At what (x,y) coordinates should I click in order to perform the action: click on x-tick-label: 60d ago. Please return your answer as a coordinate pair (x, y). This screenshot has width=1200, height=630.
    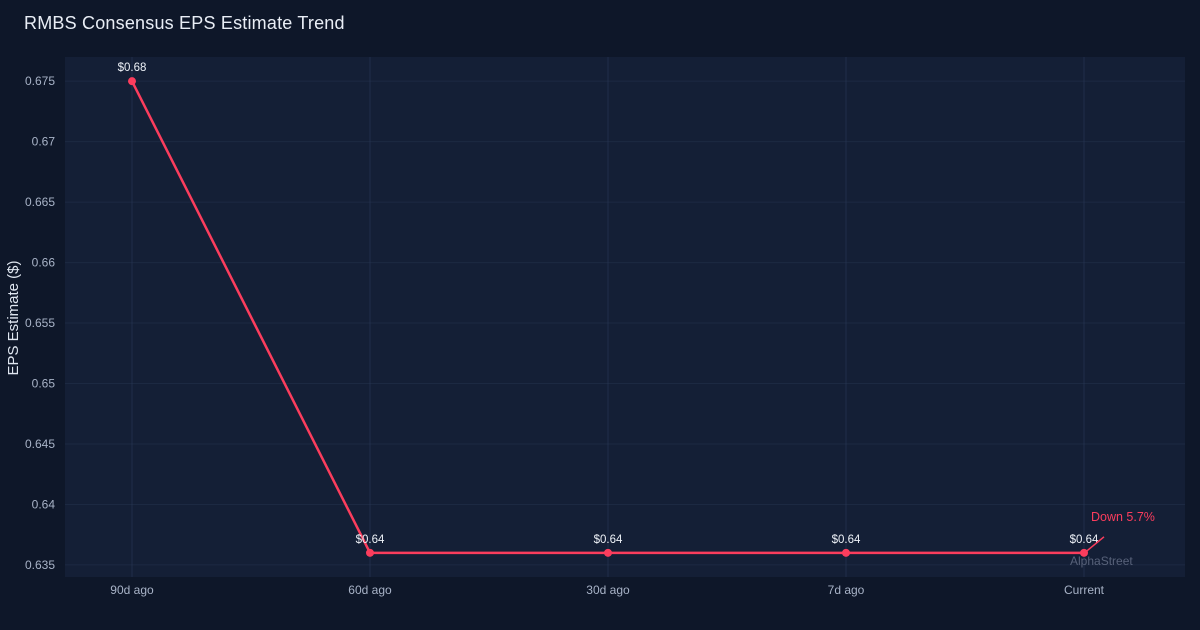
    Looking at the image, I should click on (370, 590).